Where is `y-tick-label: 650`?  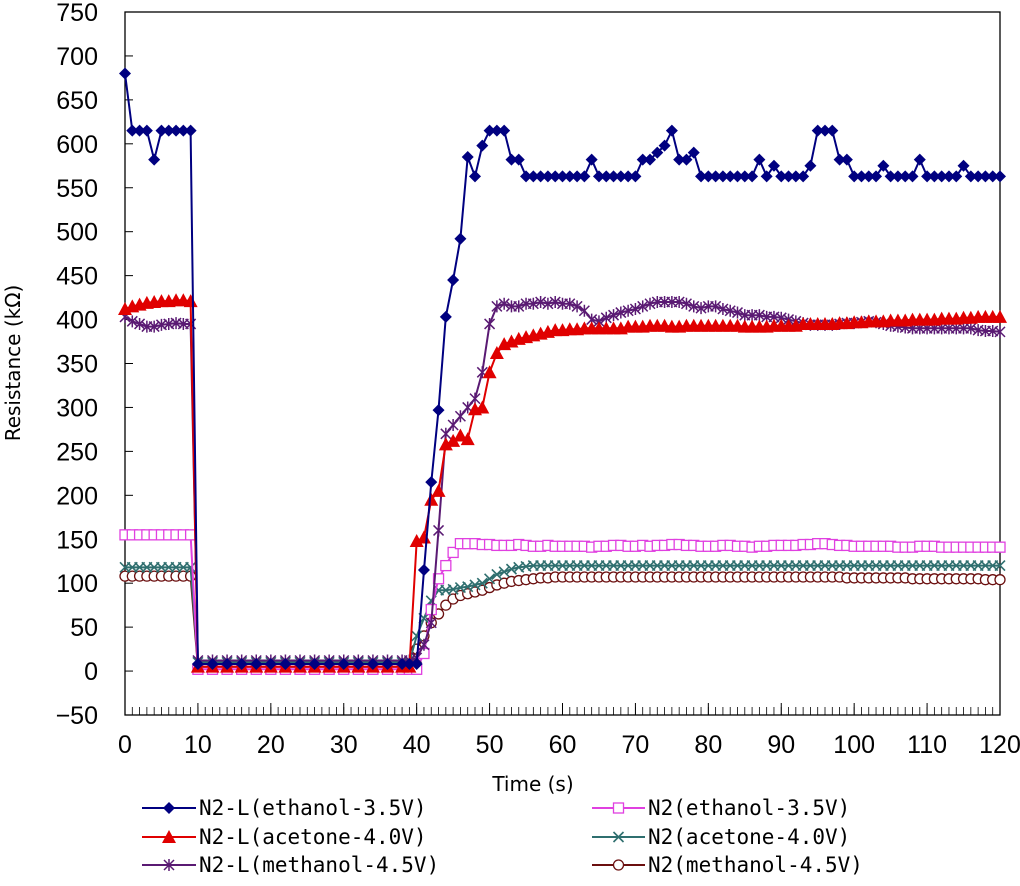 y-tick-label: 650 is located at coordinates (77, 101).